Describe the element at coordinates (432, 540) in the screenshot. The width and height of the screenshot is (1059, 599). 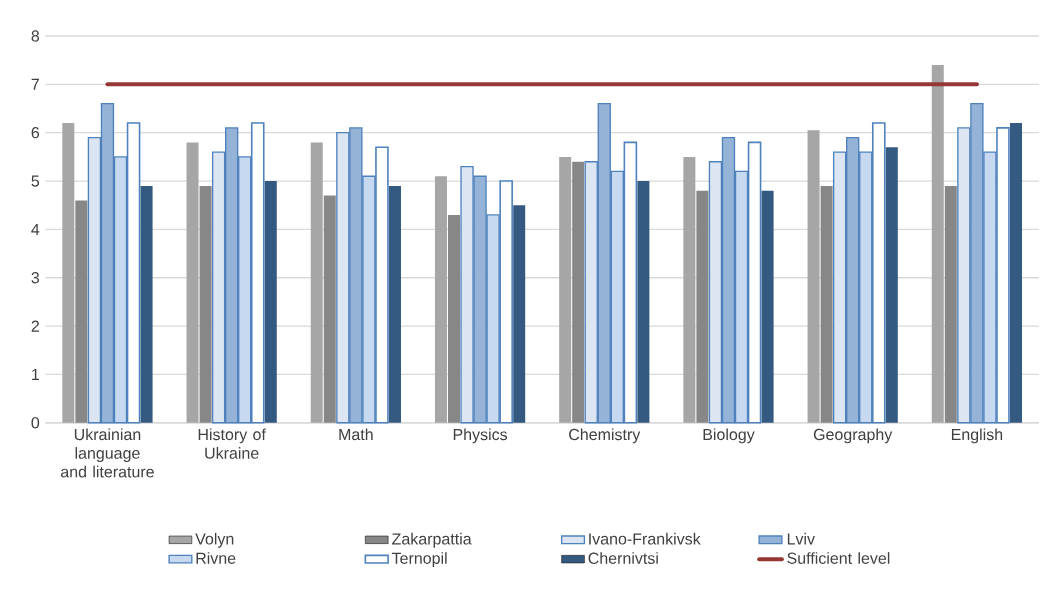
I see `legend-label: Zakarpattia` at that location.